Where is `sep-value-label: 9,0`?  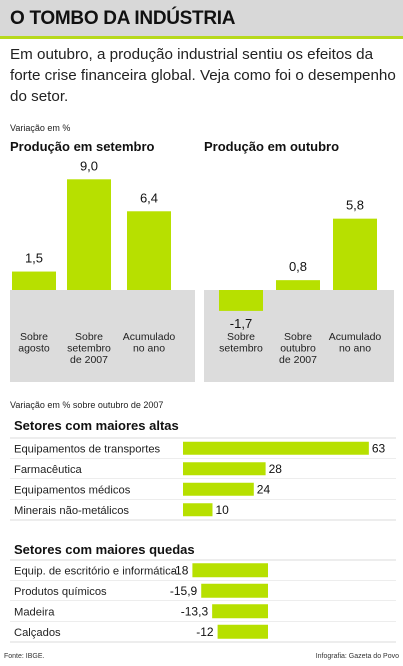
sep-value-label: 9,0 is located at coordinates (89, 165).